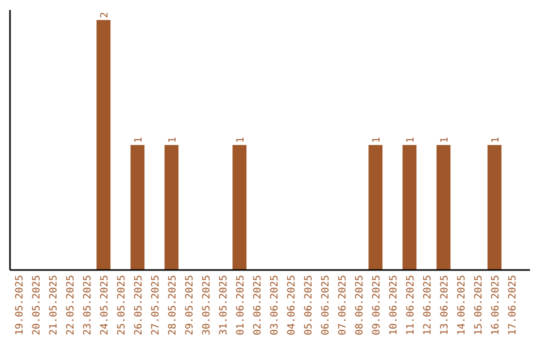 The width and height of the screenshot is (540, 340). I want to click on x-tick-label: 04.06.2025, so click(292, 305).